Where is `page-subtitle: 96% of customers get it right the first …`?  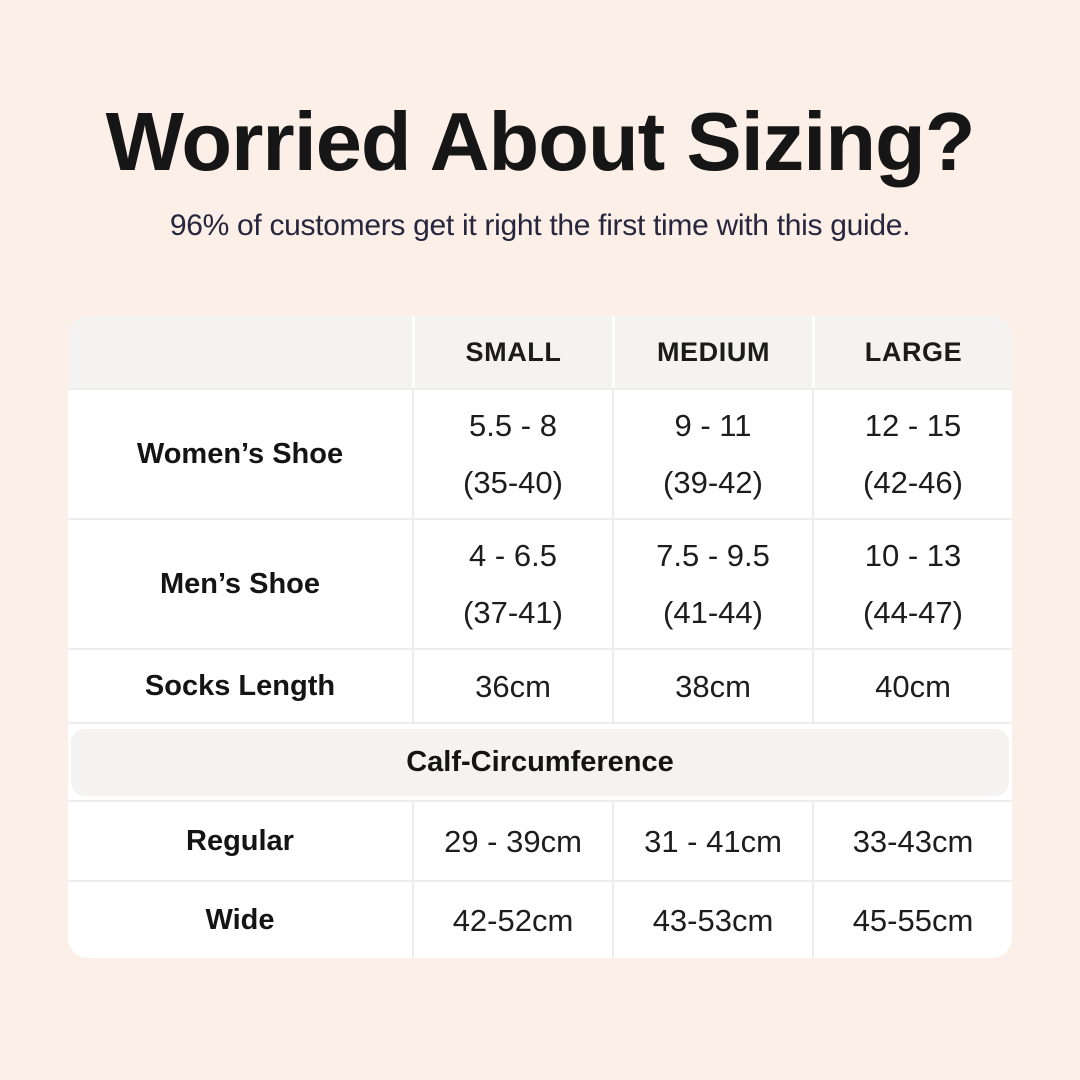 page-subtitle: 96% of customers get it right the first … is located at coordinates (540, 225).